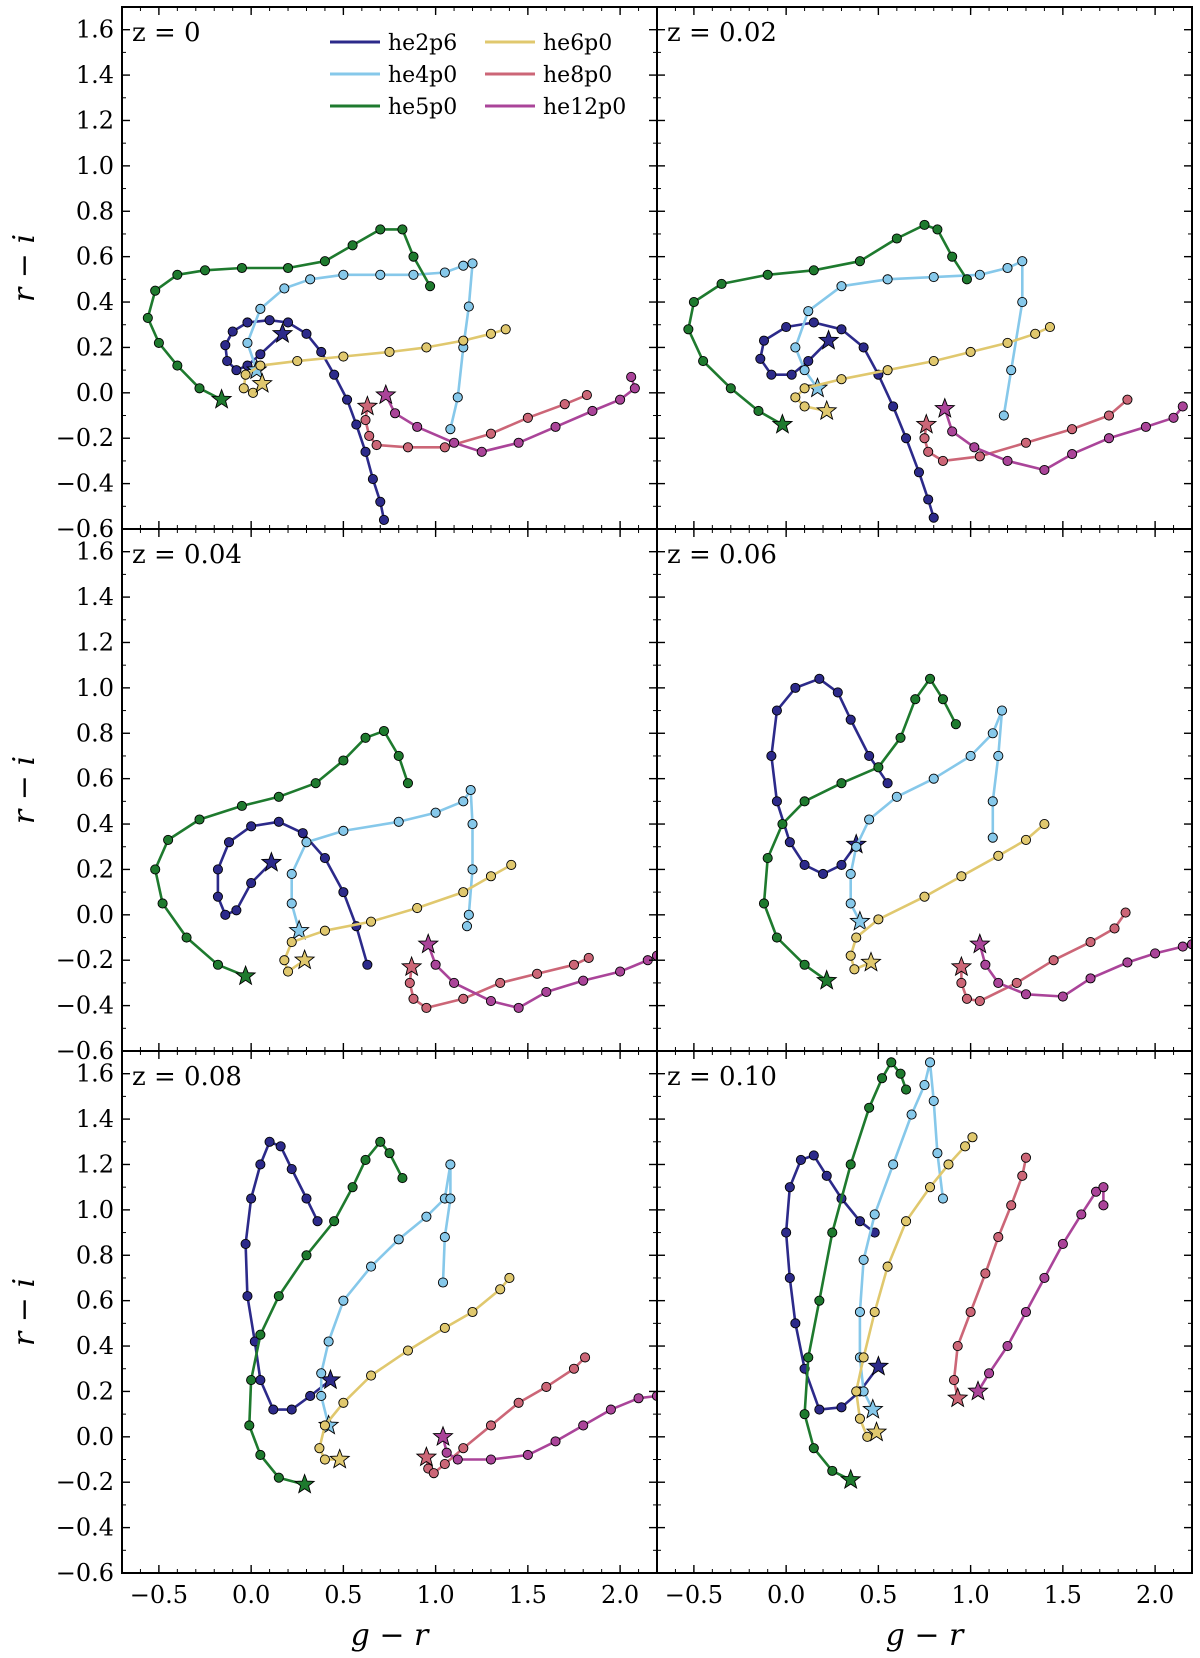 The width and height of the screenshot is (1200, 1658). What do you see at coordinates (95, 166) in the screenshot?
I see `y-tick-label: 1.0` at bounding box center [95, 166].